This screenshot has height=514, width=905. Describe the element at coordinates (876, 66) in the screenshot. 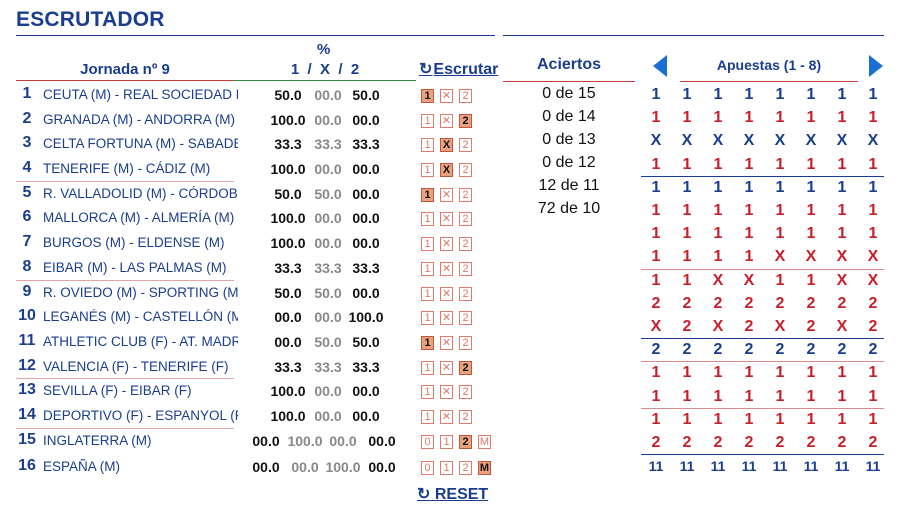

I see `arrow-right-icon` at that location.